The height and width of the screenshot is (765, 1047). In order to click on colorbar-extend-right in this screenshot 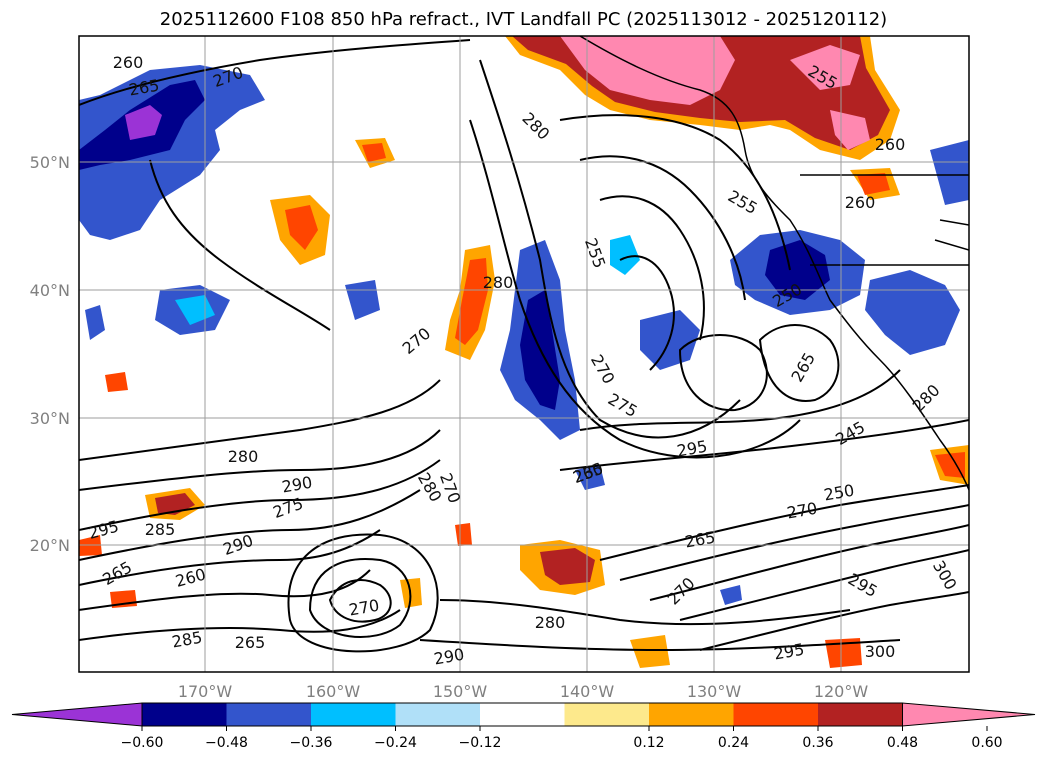, I will do `click(969, 714)`.